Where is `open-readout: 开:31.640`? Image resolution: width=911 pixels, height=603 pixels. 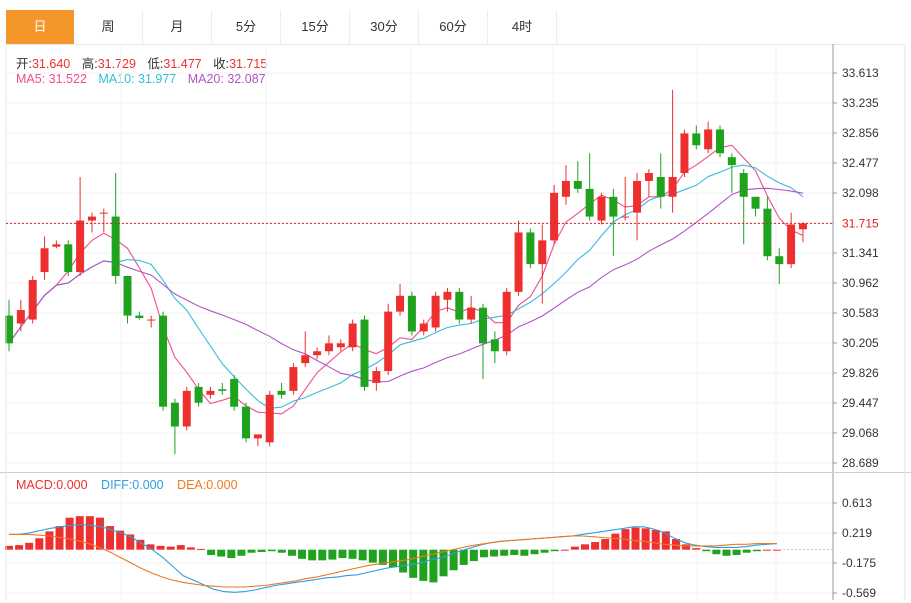 open-readout: 开:31.640 is located at coordinates (43, 64).